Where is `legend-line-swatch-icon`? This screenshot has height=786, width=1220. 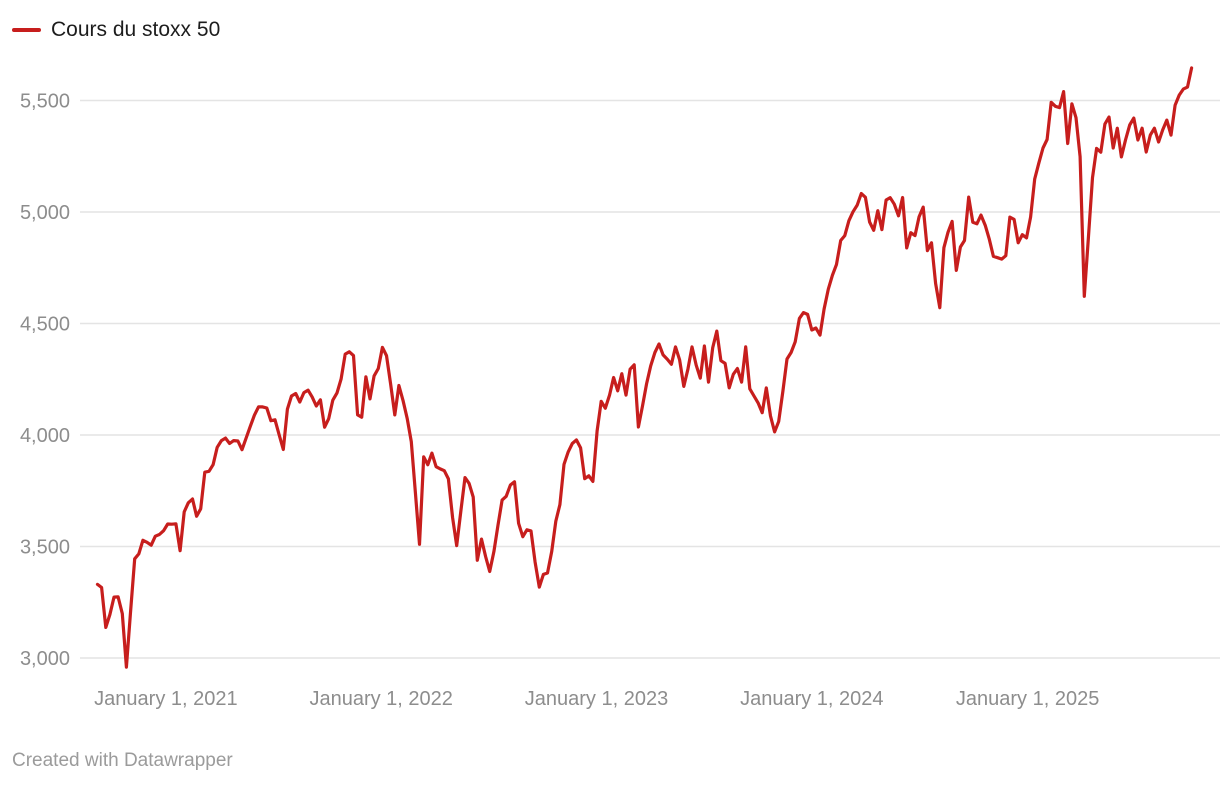
legend-line-swatch-icon is located at coordinates (26, 29).